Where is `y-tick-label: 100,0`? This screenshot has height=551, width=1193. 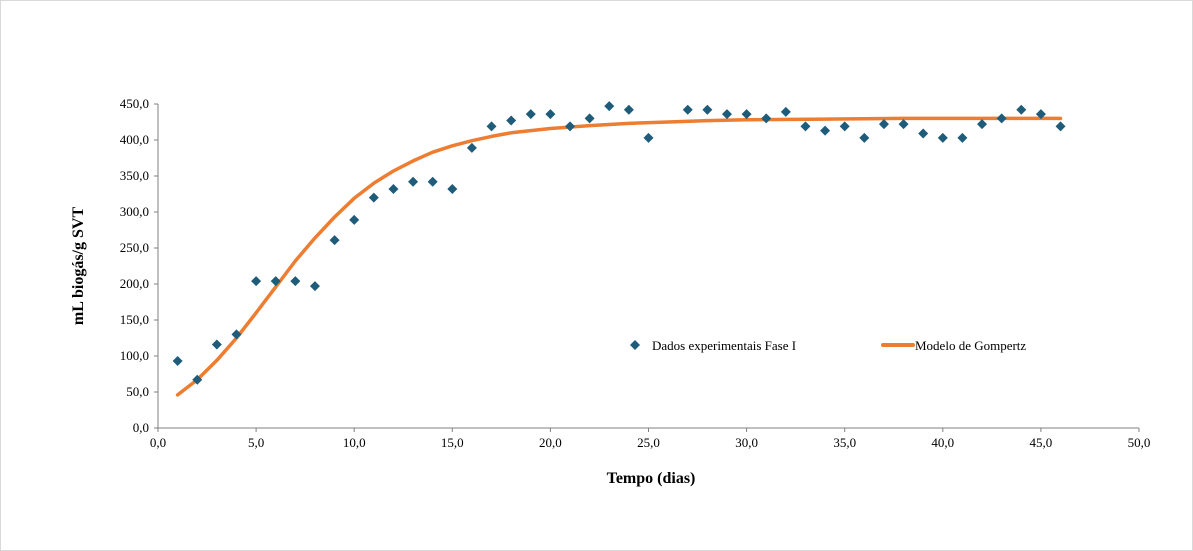
y-tick-label: 100,0 is located at coordinates (134, 355).